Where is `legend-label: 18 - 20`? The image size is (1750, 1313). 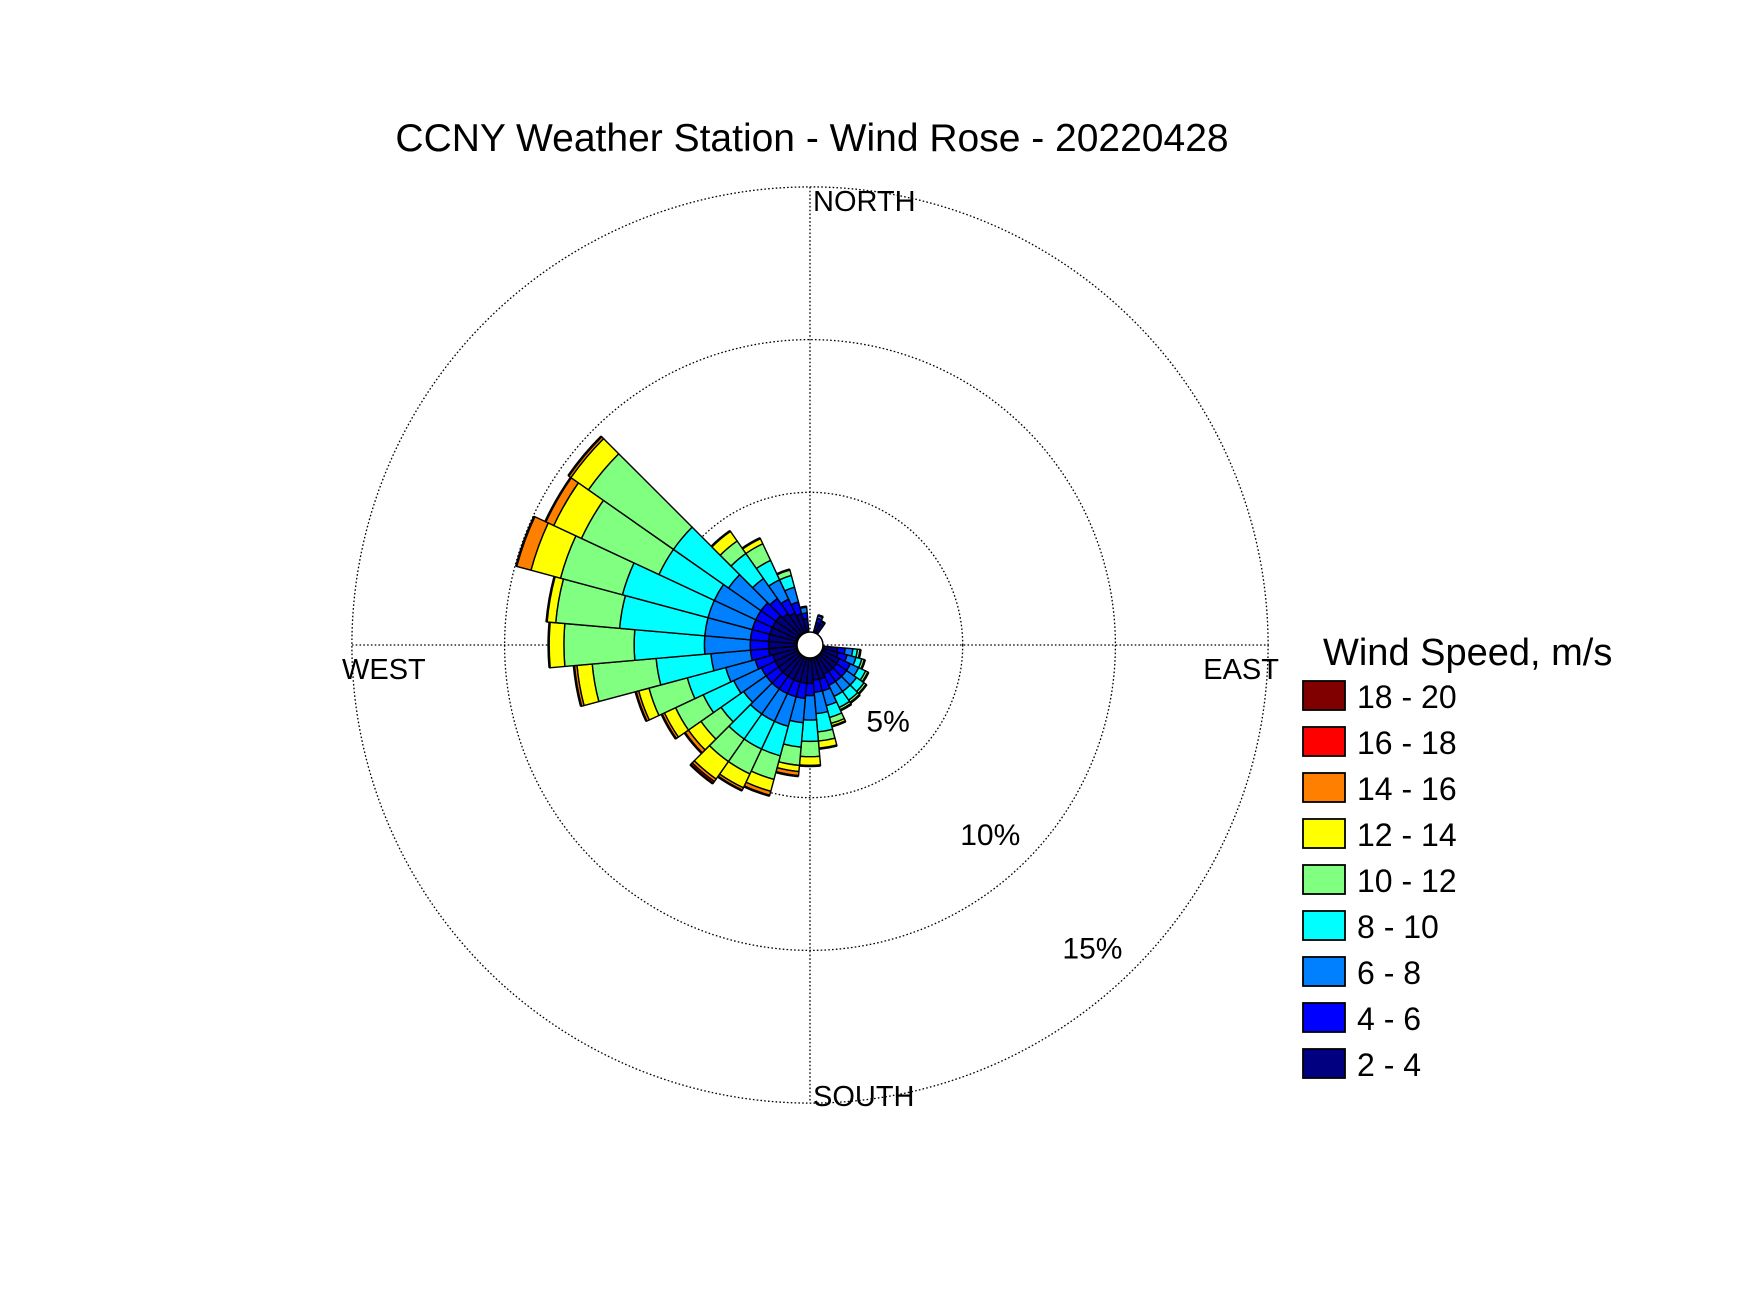 legend-label: 18 - 20 is located at coordinates (1407, 697).